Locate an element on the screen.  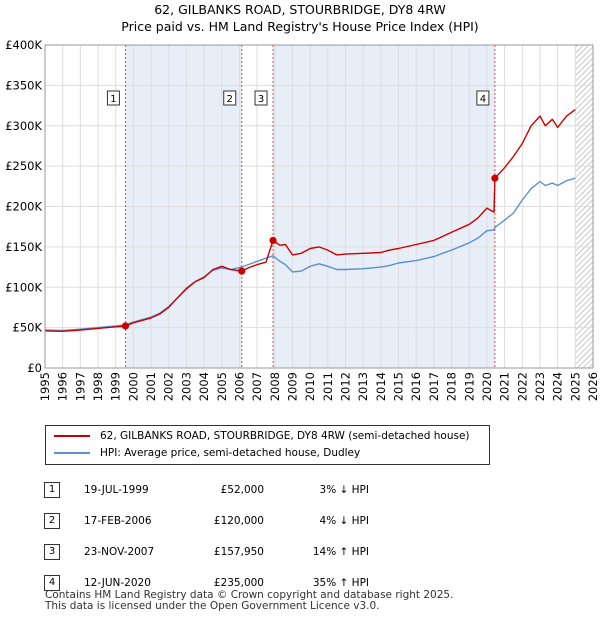
sale-number: 2 is located at coordinates (52, 520).